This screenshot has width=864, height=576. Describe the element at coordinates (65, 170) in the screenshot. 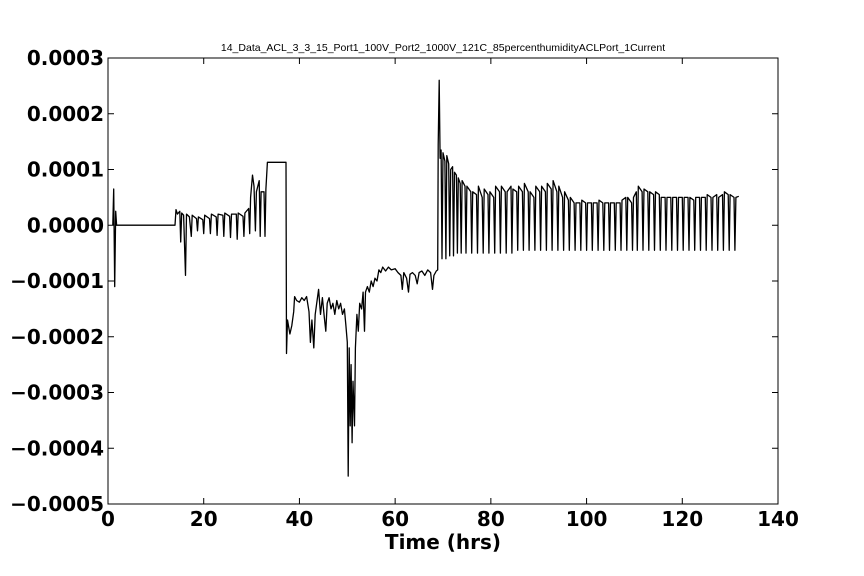

I see `y-tick-label: 0.0001` at that location.